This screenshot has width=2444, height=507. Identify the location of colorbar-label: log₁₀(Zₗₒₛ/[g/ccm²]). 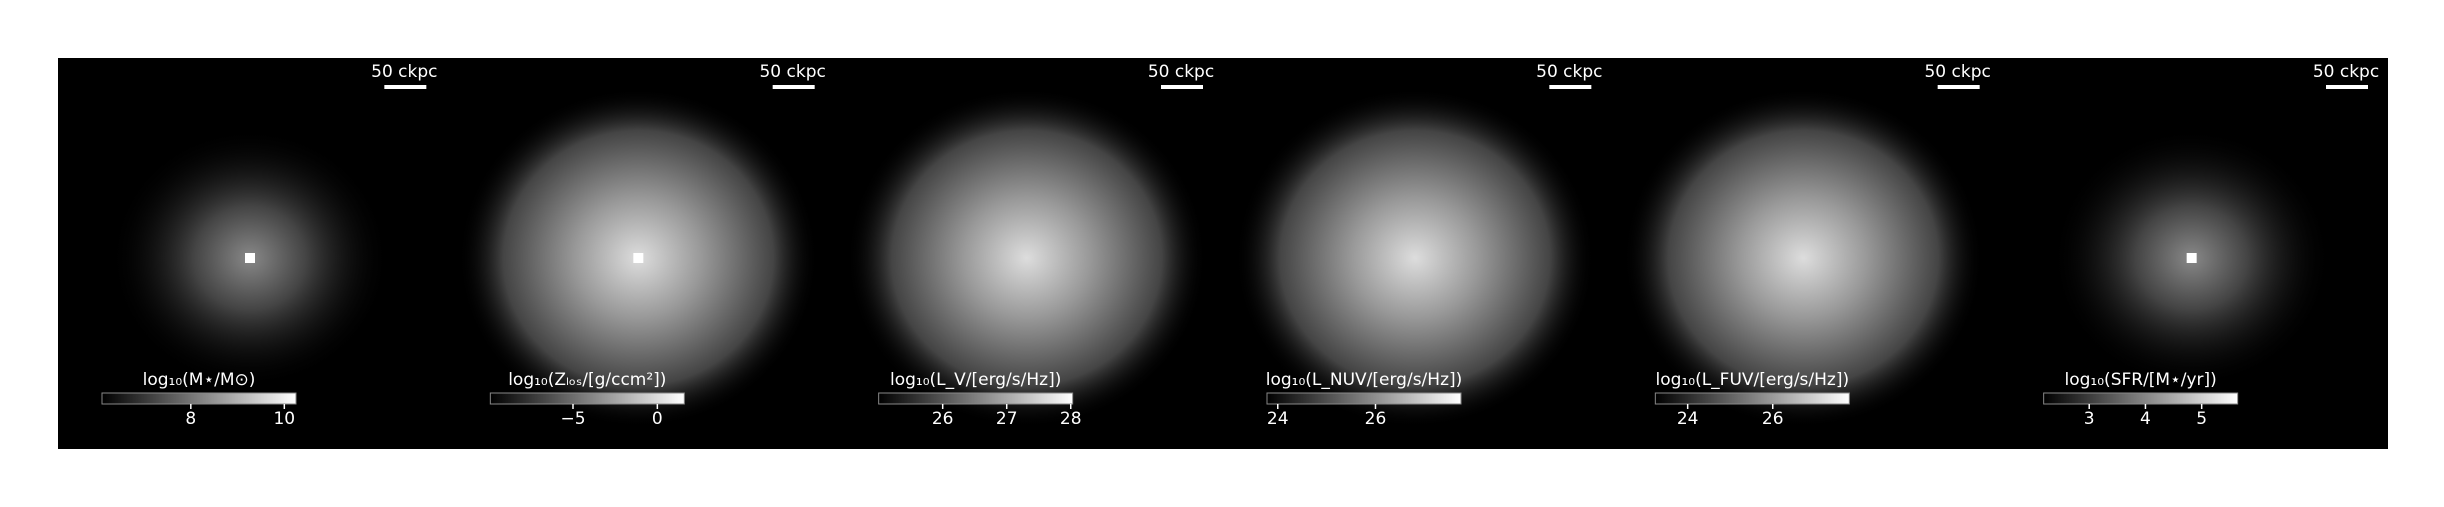
(587, 380).